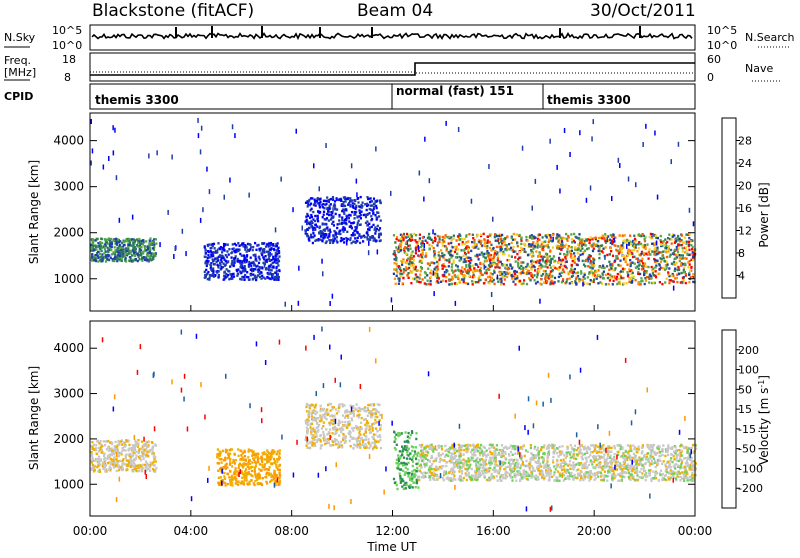 Image resolution: width=800 pixels, height=558 pixels. Describe the element at coordinates (34, 212) in the screenshot. I see `power-ylabel: Slant Range [km]` at that location.